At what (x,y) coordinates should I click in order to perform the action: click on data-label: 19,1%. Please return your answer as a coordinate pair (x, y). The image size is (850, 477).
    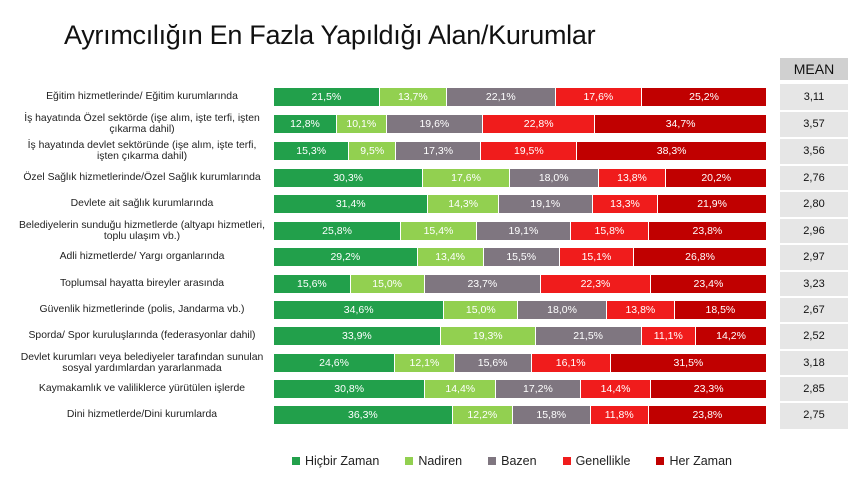
    Looking at the image, I should click on (545, 204).